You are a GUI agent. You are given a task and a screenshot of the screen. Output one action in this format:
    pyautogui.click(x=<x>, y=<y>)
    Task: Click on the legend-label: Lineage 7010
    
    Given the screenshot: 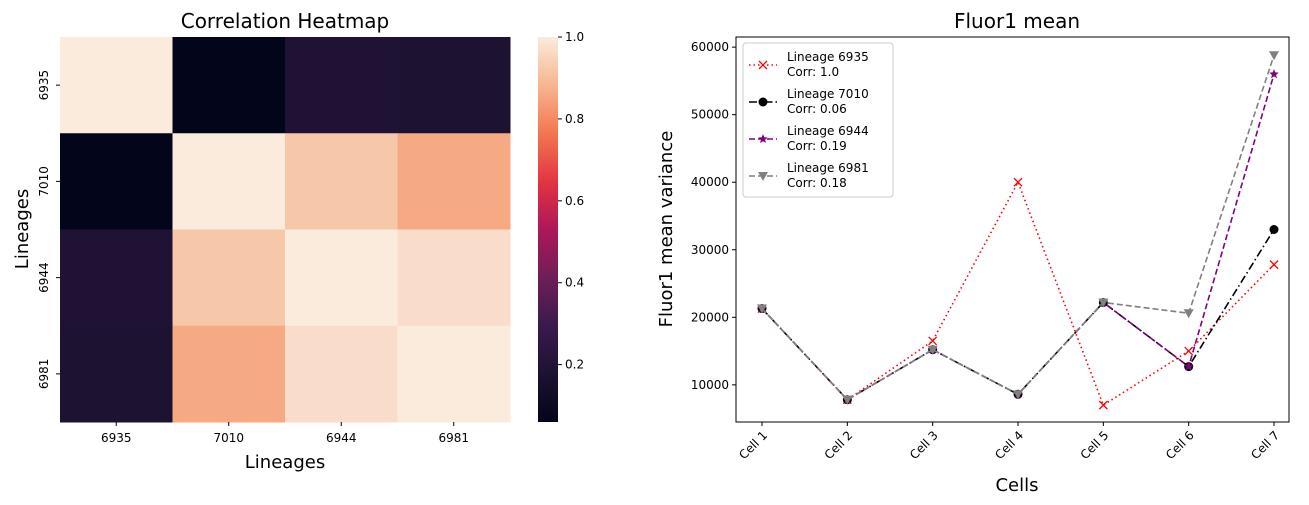 What is the action you would take?
    pyautogui.click(x=828, y=94)
    